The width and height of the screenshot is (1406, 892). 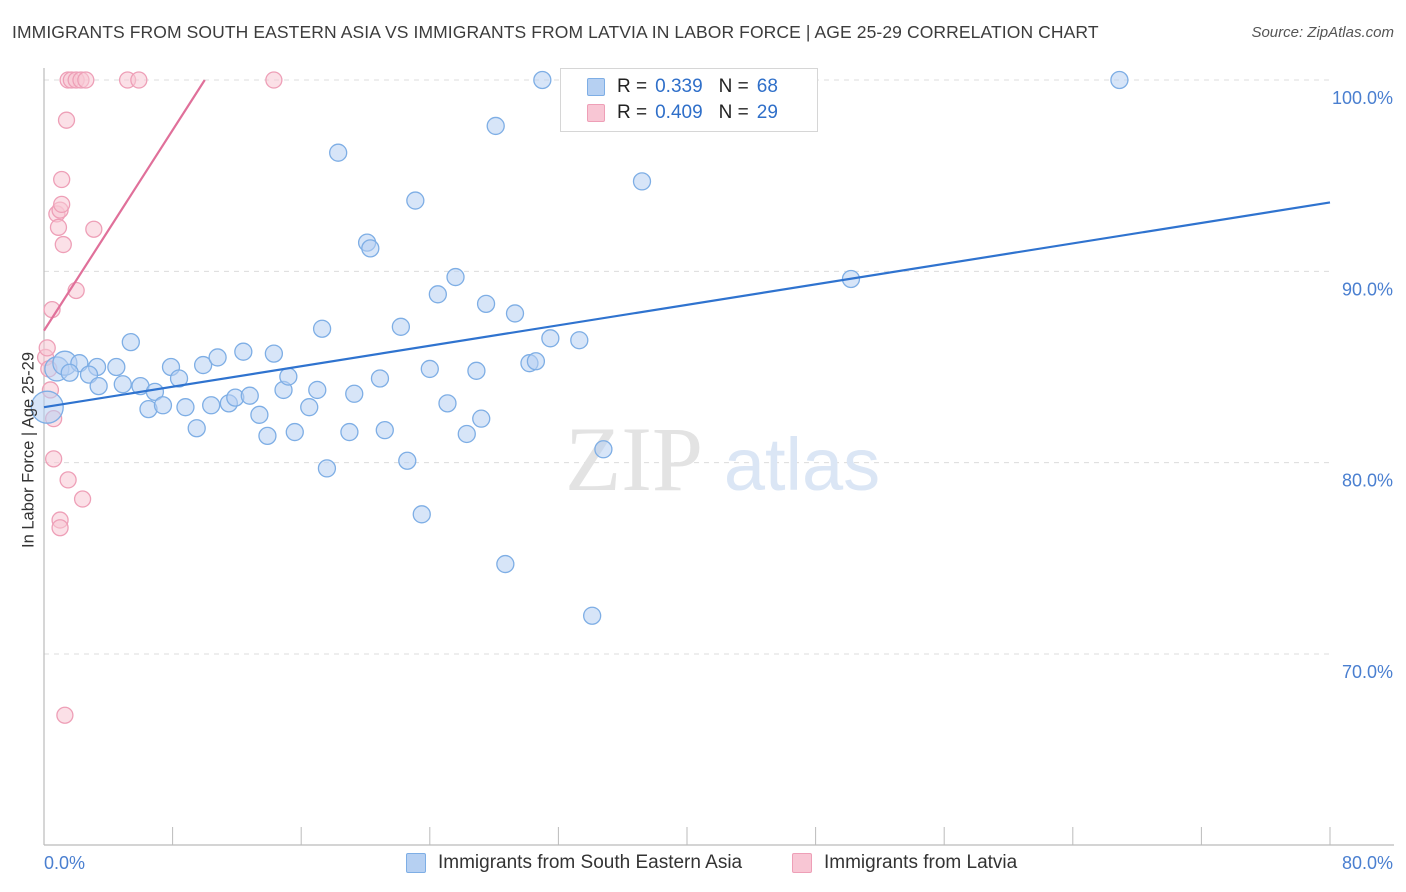 I want to click on legend-row-sea: R = 0.339 N = 68, so click(x=682, y=87).